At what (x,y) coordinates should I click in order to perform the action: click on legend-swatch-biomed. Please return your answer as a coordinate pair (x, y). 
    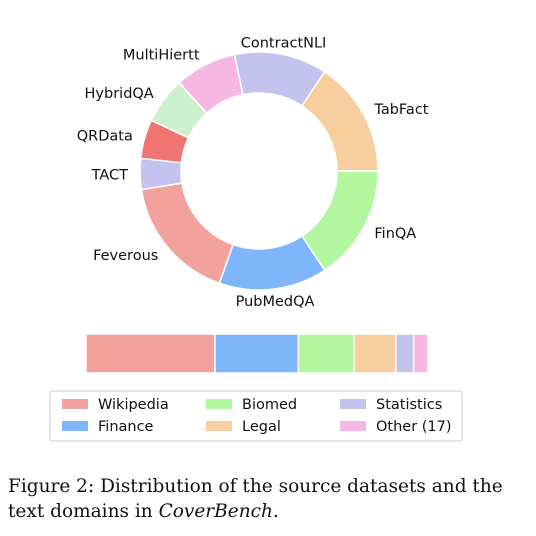
    Looking at the image, I should click on (219, 404).